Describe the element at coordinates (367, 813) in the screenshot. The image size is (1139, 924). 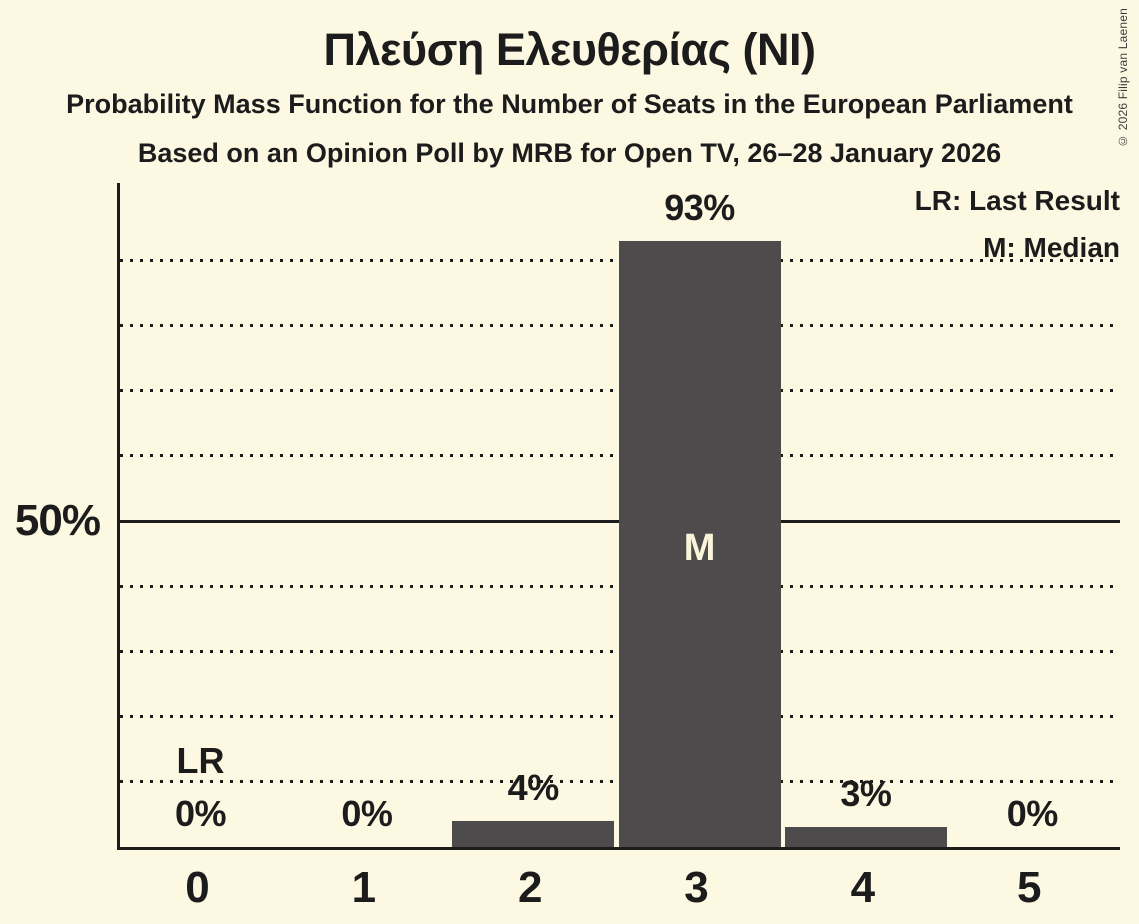
I see `bar-value-label-seat-1: 0%` at that location.